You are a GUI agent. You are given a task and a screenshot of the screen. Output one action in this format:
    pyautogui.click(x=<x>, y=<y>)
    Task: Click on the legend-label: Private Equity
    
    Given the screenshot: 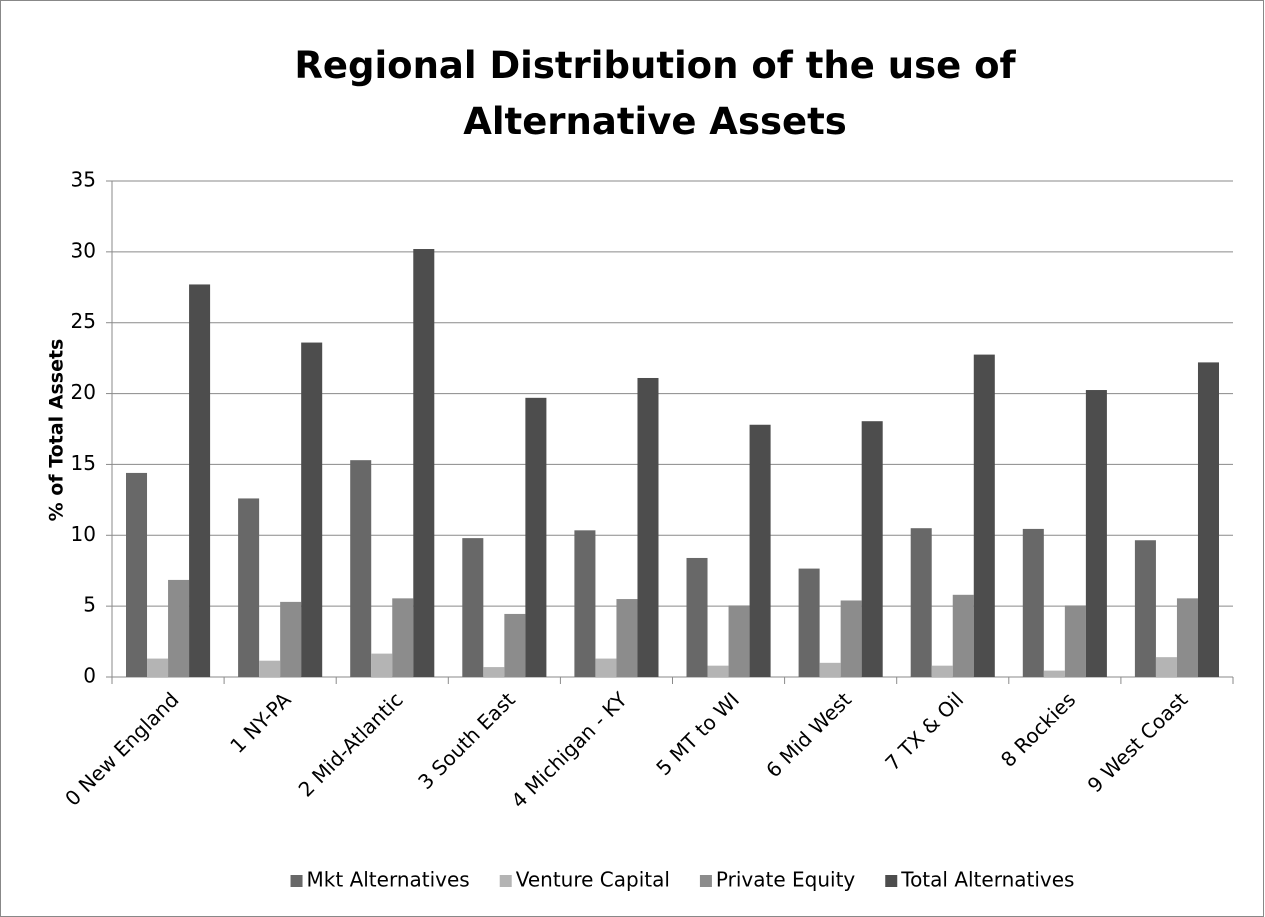 What is the action you would take?
    pyautogui.click(x=785, y=880)
    